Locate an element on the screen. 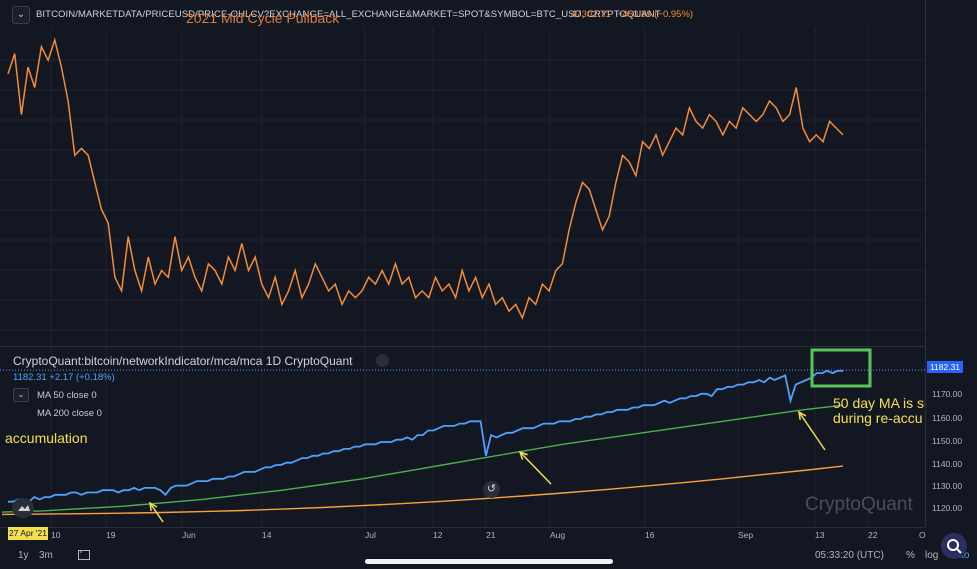  time-axis is located at coordinates (462, 534).